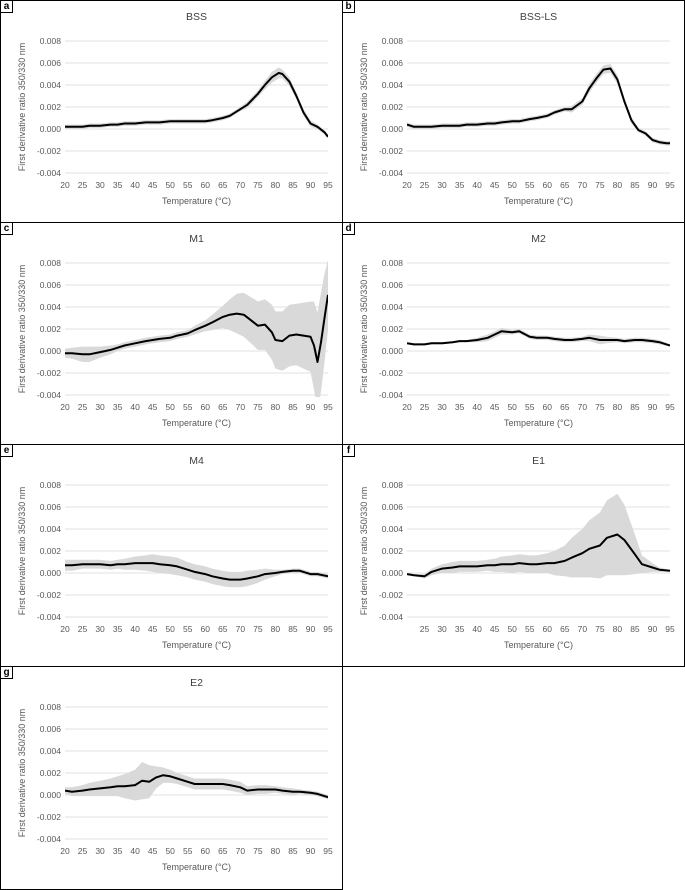  Describe the element at coordinates (7, 7) in the screenshot. I see `panel-letter: a` at that location.